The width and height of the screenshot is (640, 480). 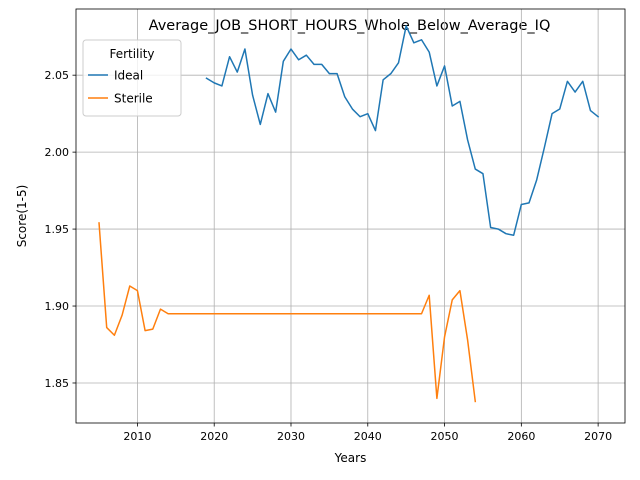 What do you see at coordinates (57, 229) in the screenshot?
I see `y-tick-label: 1.95` at bounding box center [57, 229].